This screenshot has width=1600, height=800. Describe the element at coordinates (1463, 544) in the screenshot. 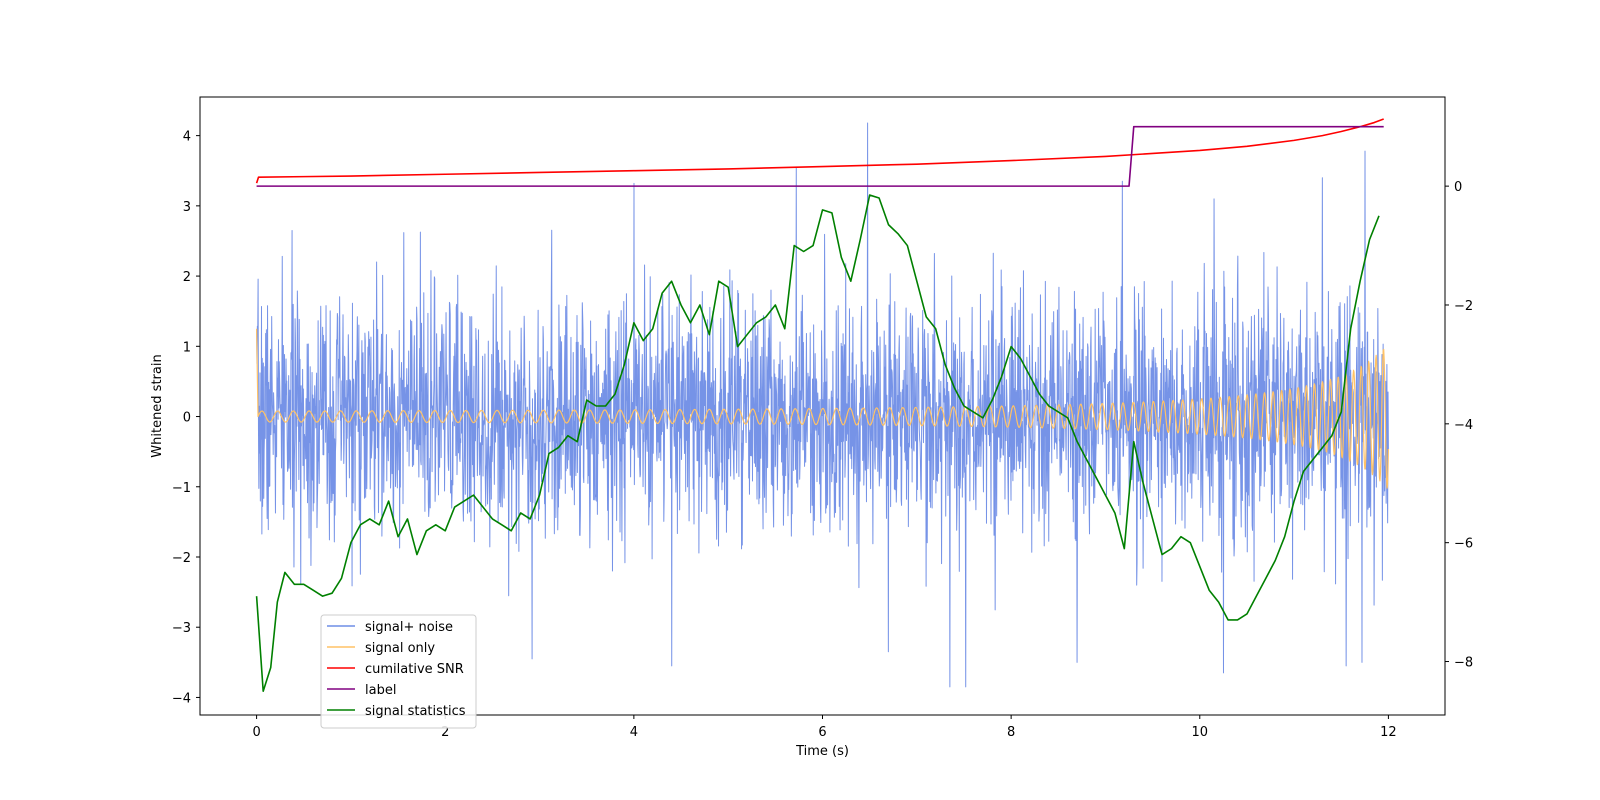

I see `y2-tick-label: −6` at that location.